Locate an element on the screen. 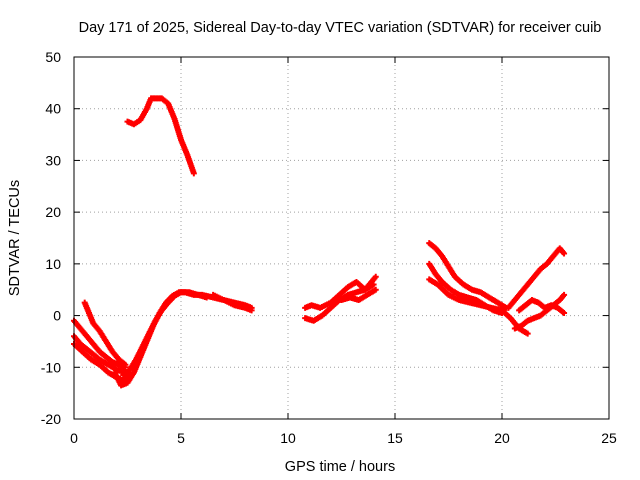 This screenshot has height=480, width=640. x-axis-label: GPS time / hours is located at coordinates (340, 467).